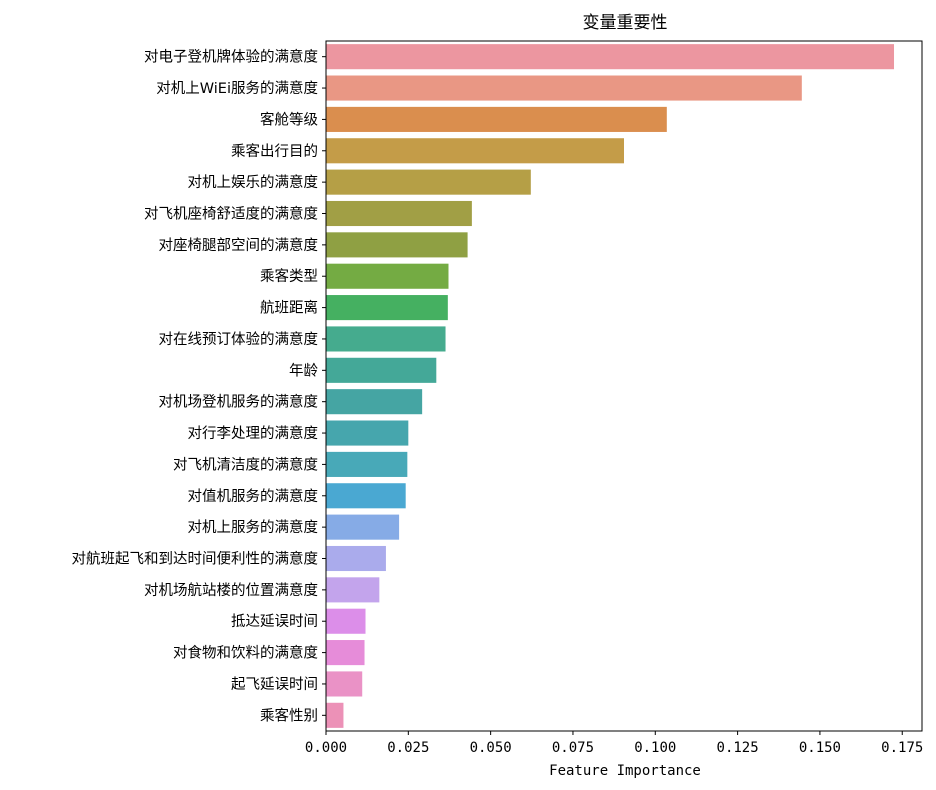  I want to click on y-tick-label: 对机场航站楼的位置满意度, so click(231, 590).